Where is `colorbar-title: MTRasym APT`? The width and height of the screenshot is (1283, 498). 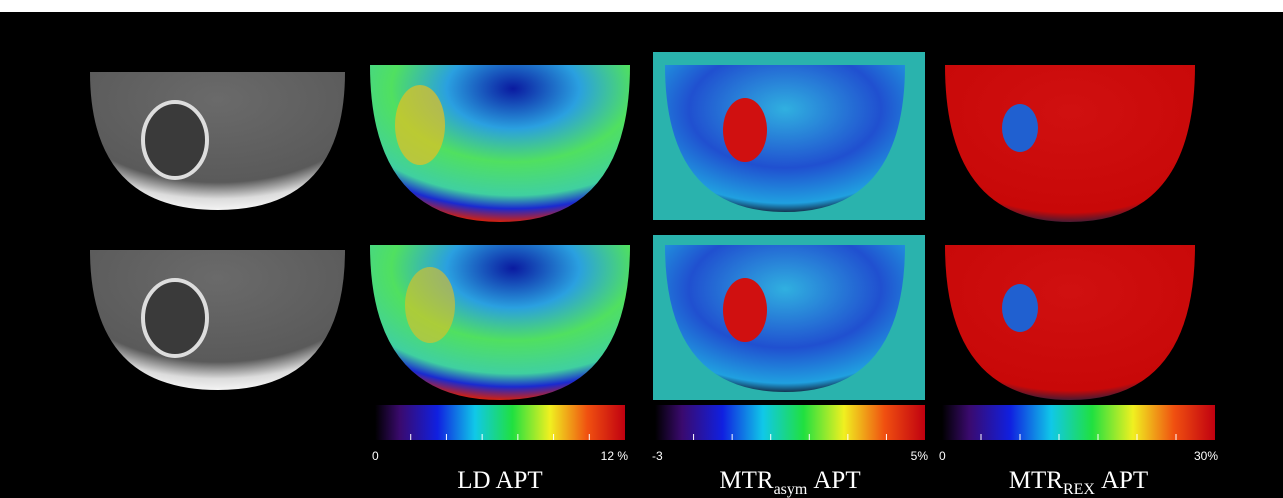
colorbar-title: MTRasym APT is located at coordinates (789, 482).